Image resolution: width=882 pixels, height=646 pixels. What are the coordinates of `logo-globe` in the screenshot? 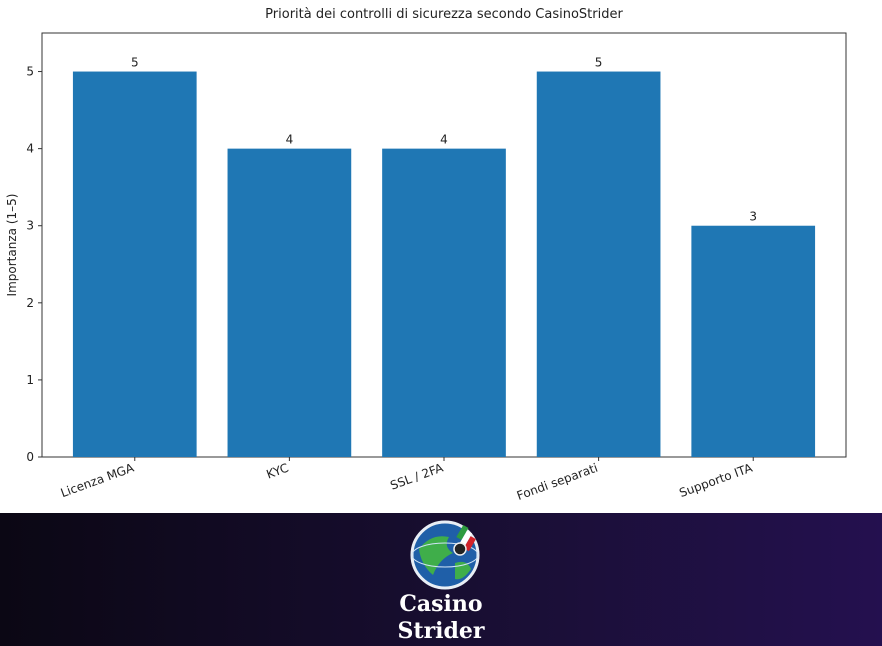 It's located at (445, 555).